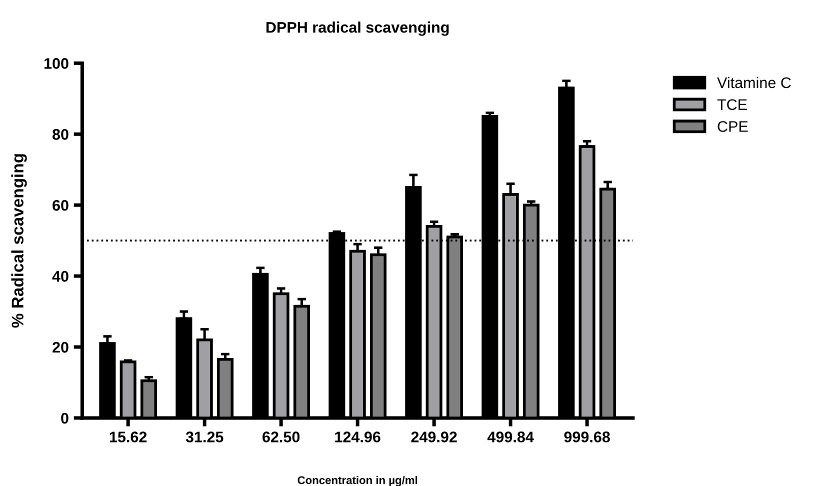 The image size is (822, 486). I want to click on x-tick-label: 499.84, so click(510, 437).